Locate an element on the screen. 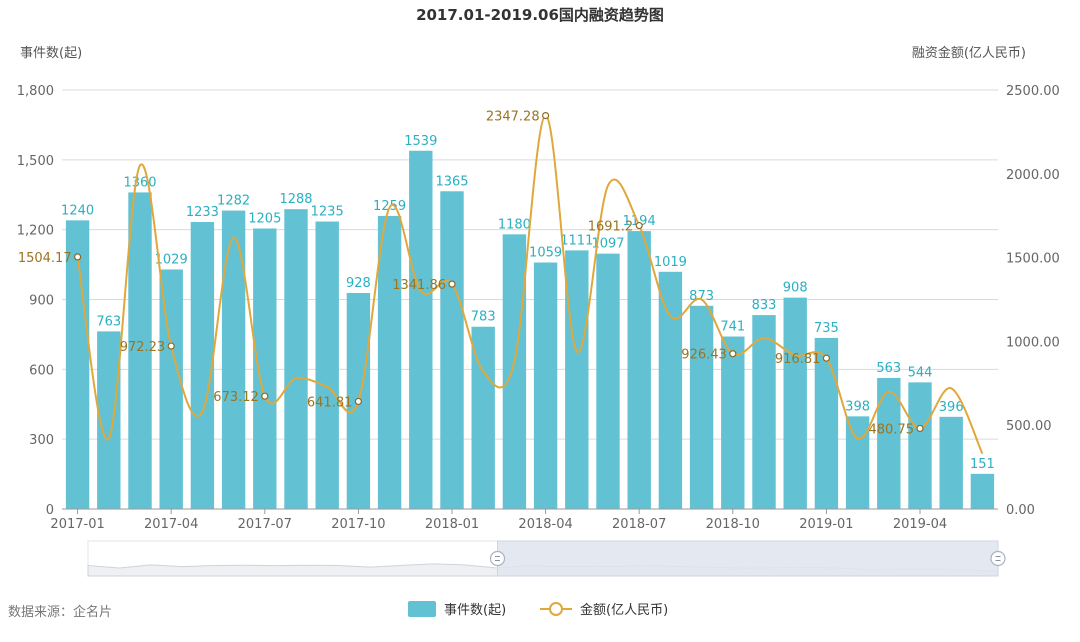 The image size is (1080, 642). left-tick-label: 1,500 is located at coordinates (35, 161).